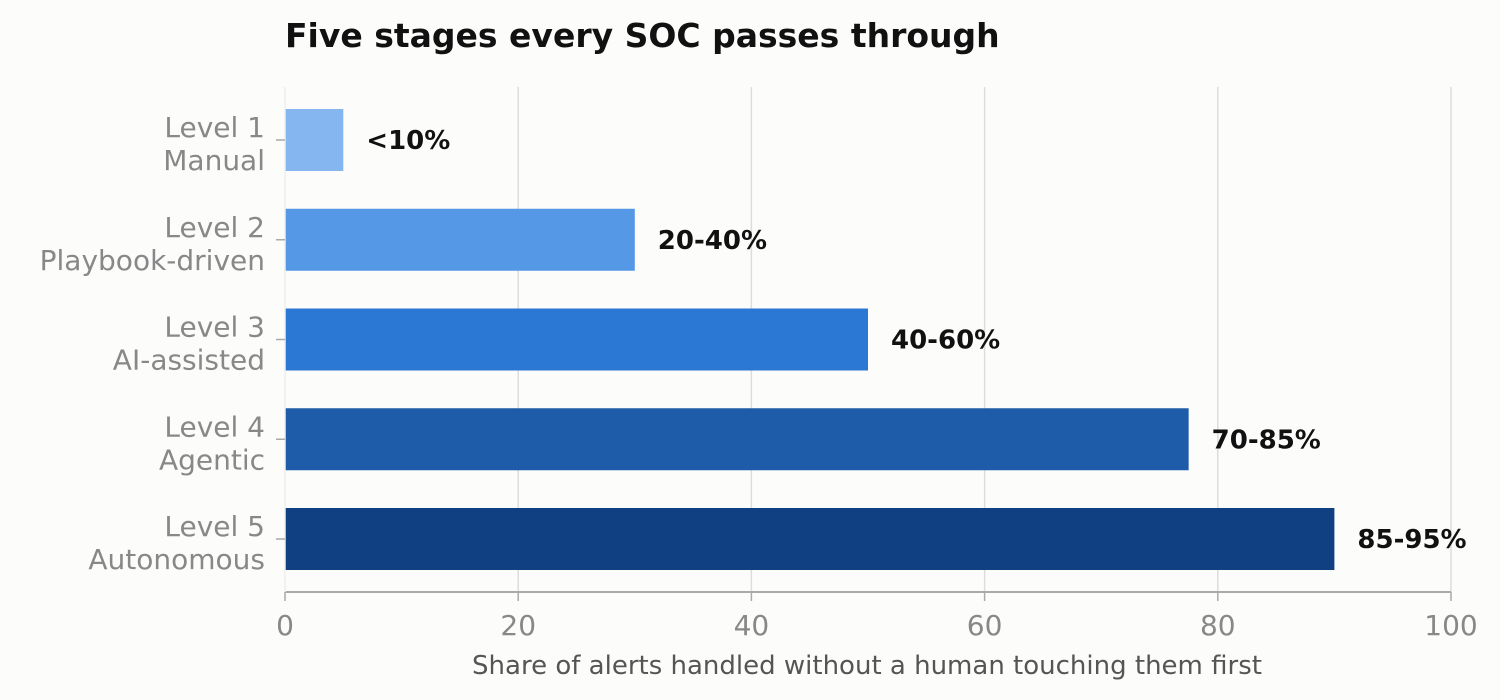 The height and width of the screenshot is (700, 1500). What do you see at coordinates (518, 625) in the screenshot?
I see `x-tick-label: 20` at bounding box center [518, 625].